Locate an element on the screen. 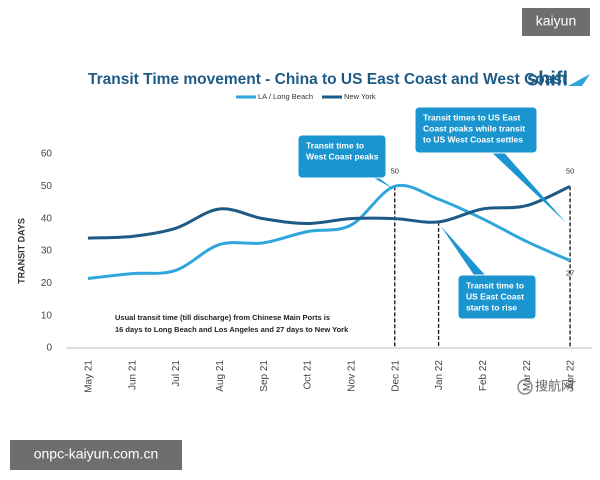 The image size is (600, 480). y-tick-label: 10 is located at coordinates (47, 315).